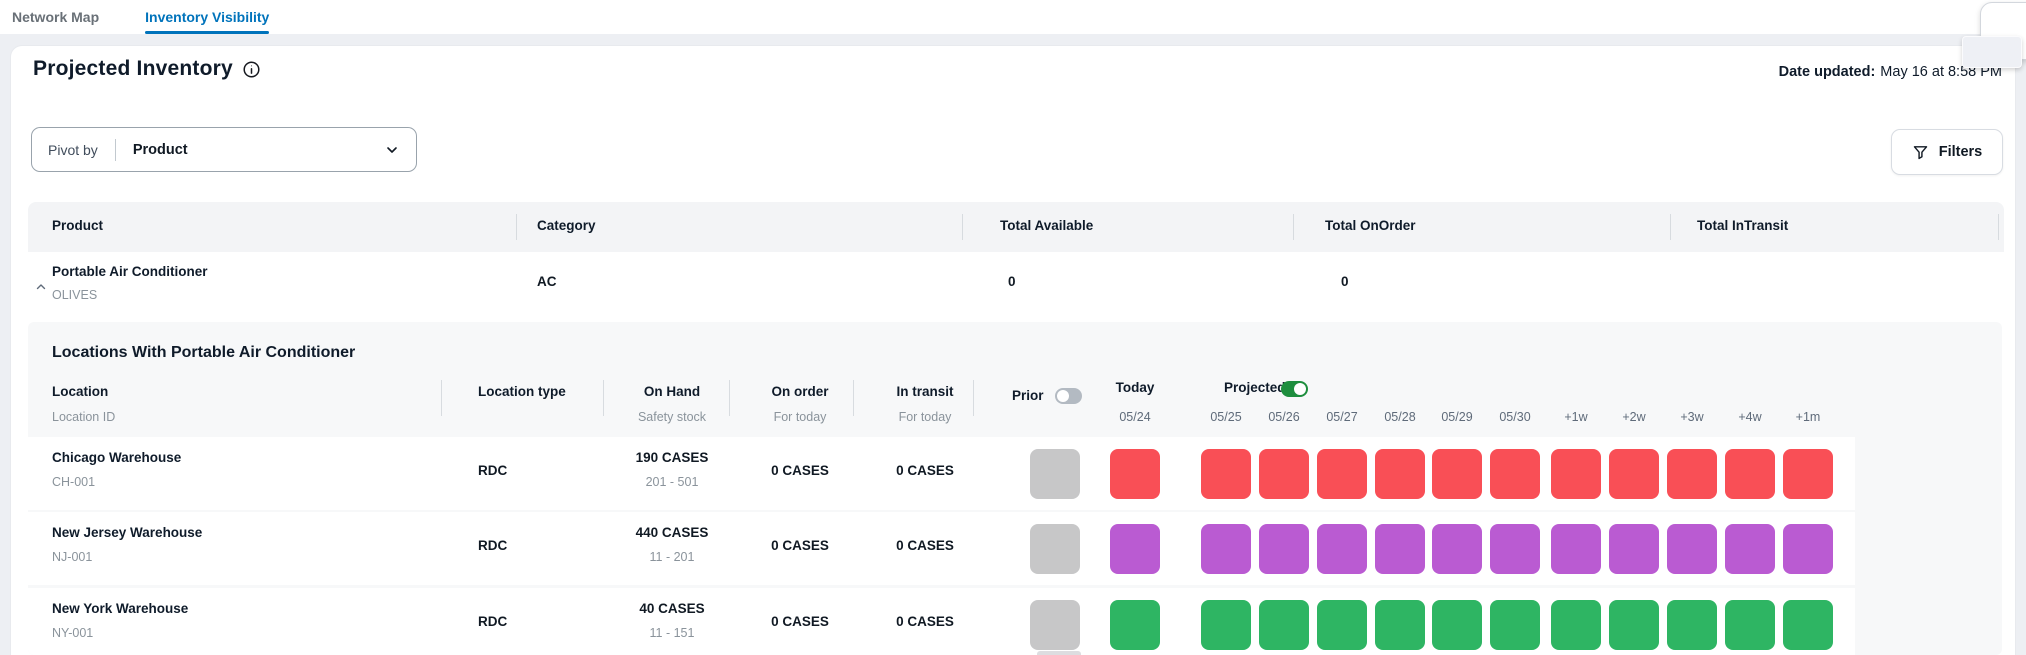 This screenshot has height=655, width=2026. Describe the element at coordinates (1808, 417) in the screenshot. I see `projected-date--1m: +1m` at that location.